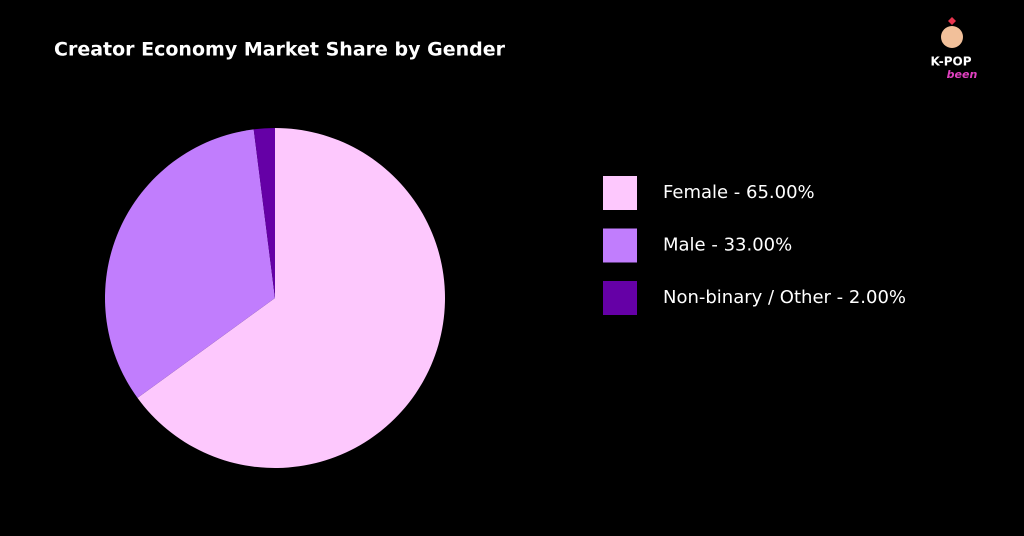 The width and height of the screenshot is (1024, 536). Describe the element at coordinates (952, 37) in the screenshot. I see `logo-icon` at that location.